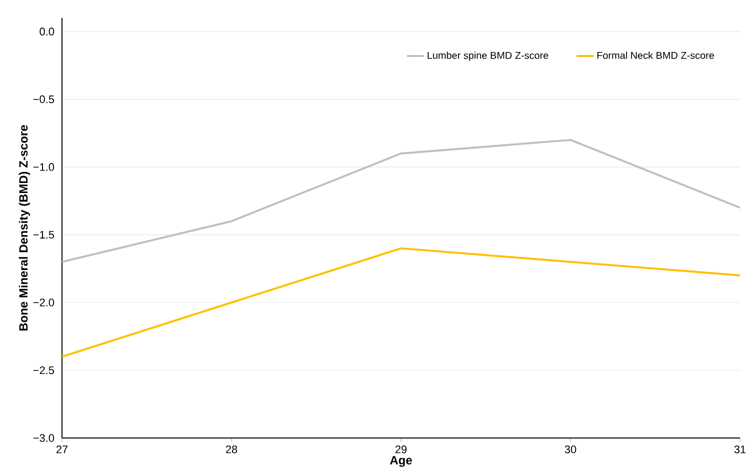 The height and width of the screenshot is (470, 750). I want to click on legend-label: Lumber spine BMD Z-score, so click(488, 56).